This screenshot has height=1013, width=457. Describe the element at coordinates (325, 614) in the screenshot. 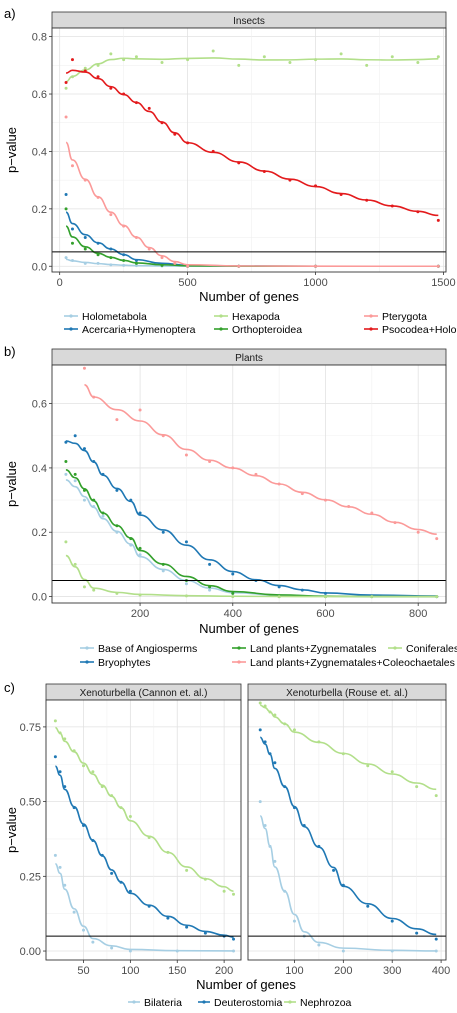

I see `x-tick-label: 600` at that location.